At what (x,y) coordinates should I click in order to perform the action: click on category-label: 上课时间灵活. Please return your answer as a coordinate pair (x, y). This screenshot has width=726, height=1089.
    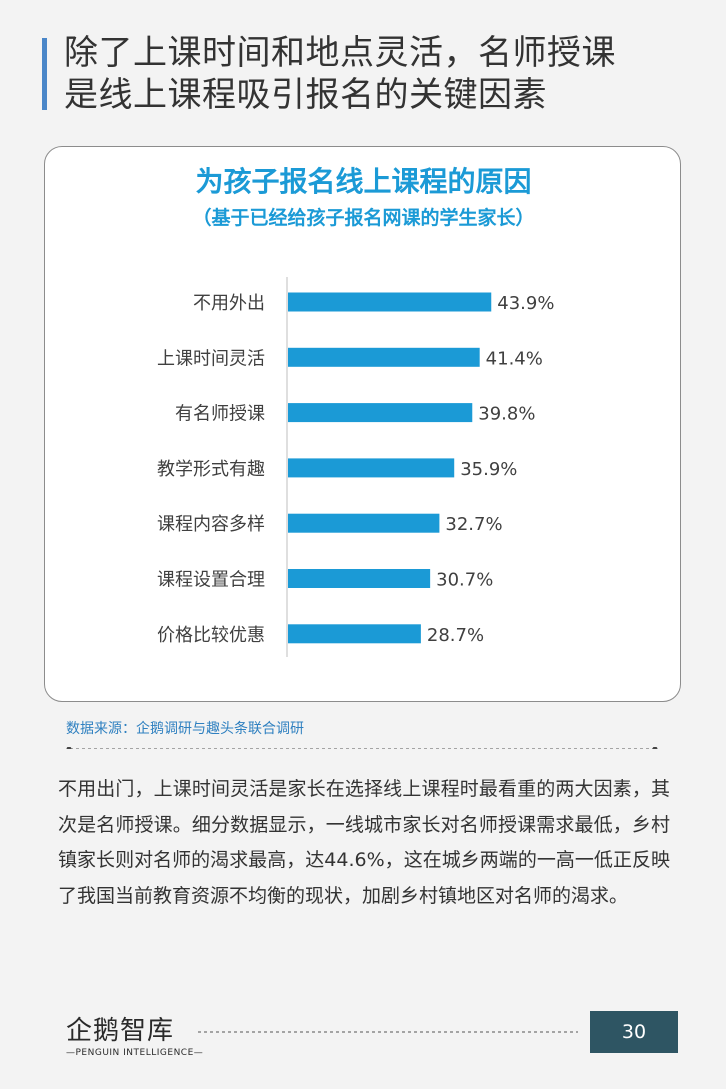
    Looking at the image, I should click on (211, 358).